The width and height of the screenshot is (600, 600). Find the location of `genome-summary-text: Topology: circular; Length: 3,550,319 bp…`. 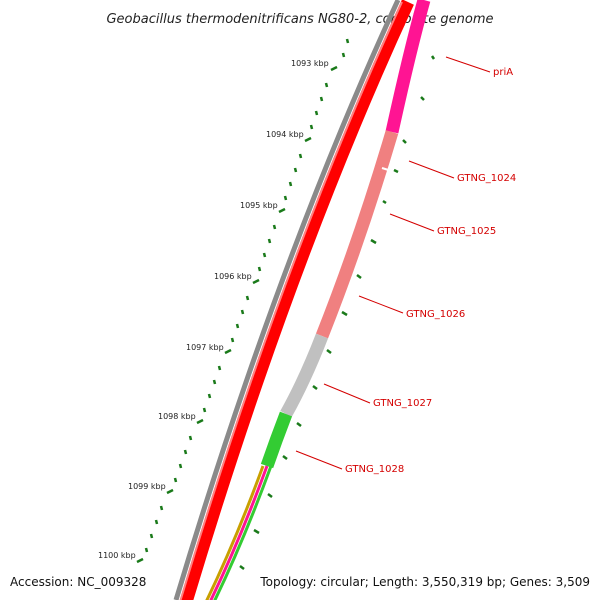

genome-summary-text: Topology: circular; Length: 3,550,319 bp… is located at coordinates (424, 582).